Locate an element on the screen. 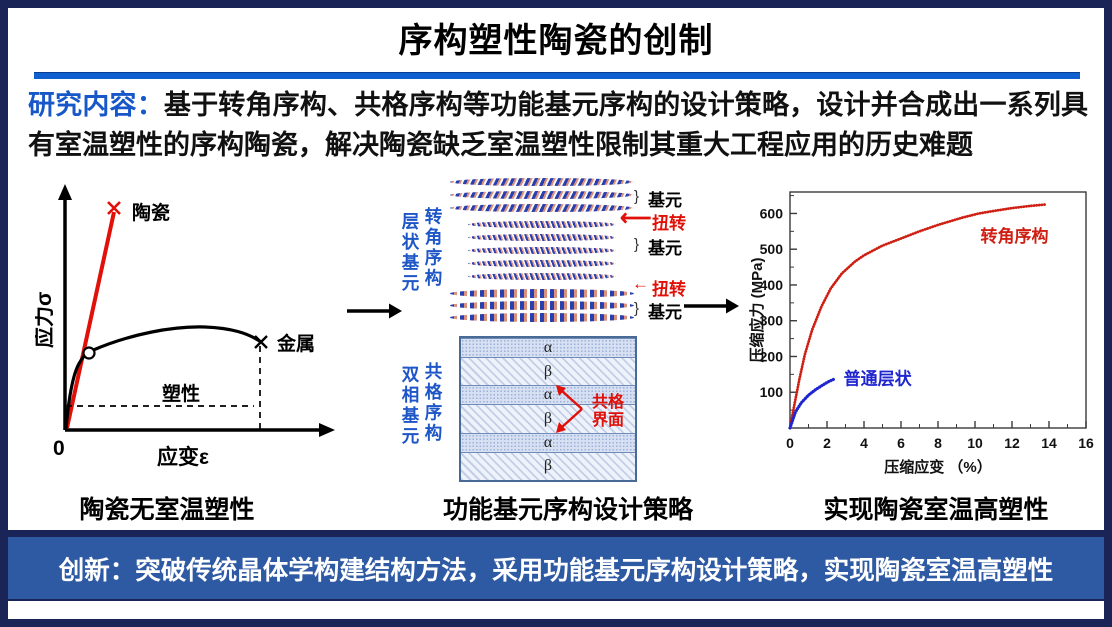 Image resolution: width=1112 pixels, height=627 pixels. coherent-interface-arrows-icon is located at coordinates (569, 409).